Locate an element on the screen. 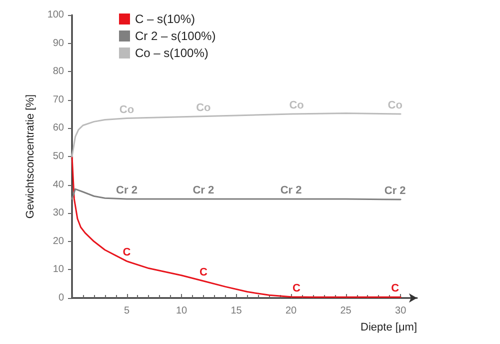 This screenshot has width=500, height=344. x-tick-label: 5 is located at coordinates (127, 311).